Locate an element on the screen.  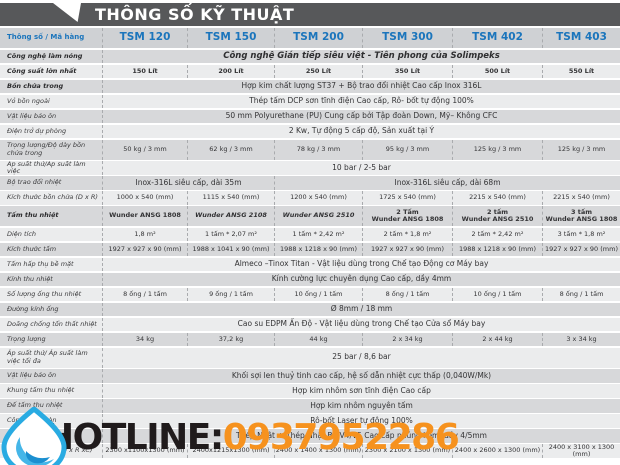
row-value-span: Hợp kim nhôm nguyên tấm is located at coordinates (361, 405).